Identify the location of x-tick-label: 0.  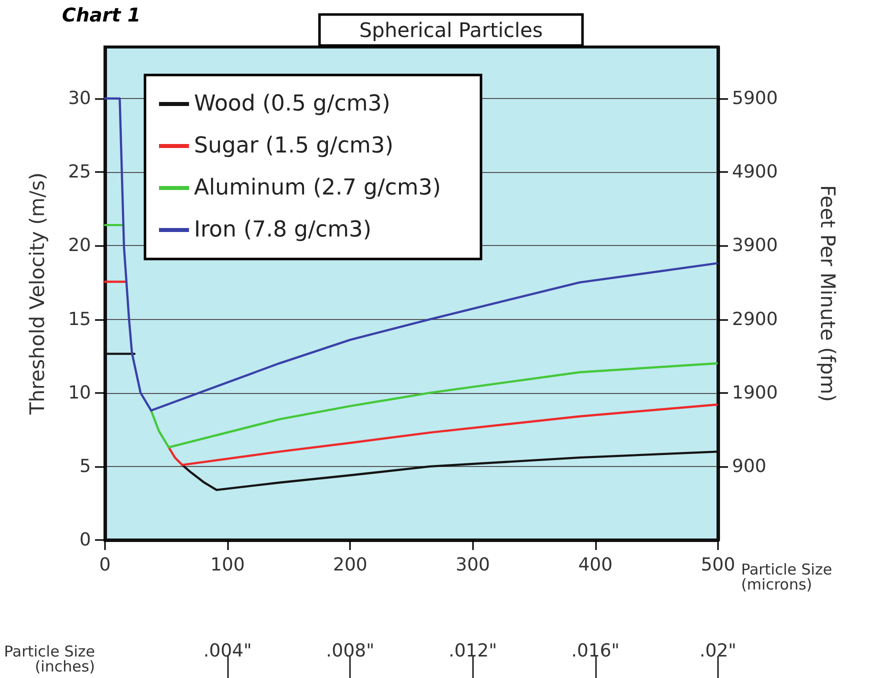
(105, 565).